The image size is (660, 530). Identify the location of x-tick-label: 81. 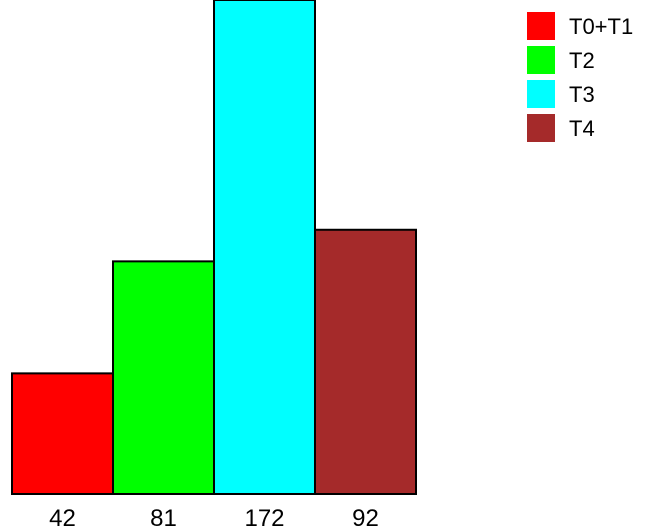
(163, 517).